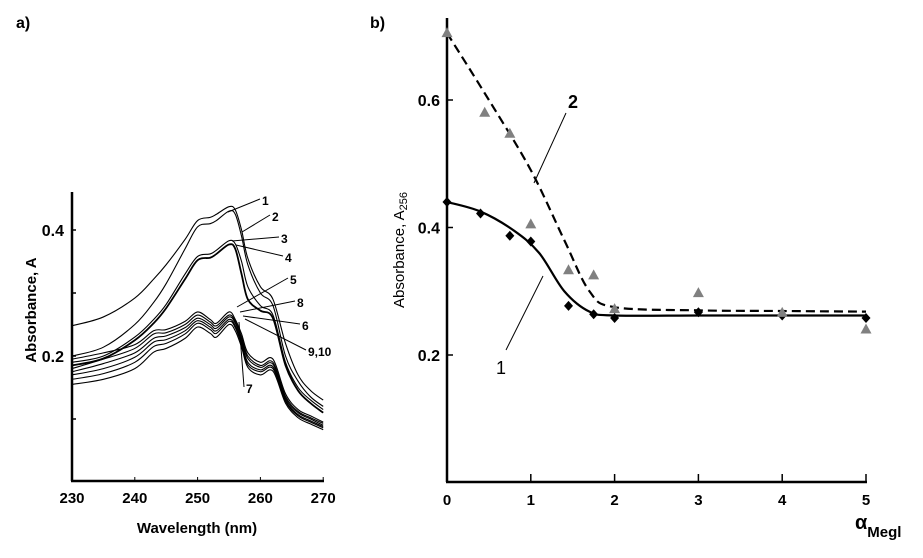  I want to click on panel-b-ylabel: Absorbance, A256, so click(400, 250).